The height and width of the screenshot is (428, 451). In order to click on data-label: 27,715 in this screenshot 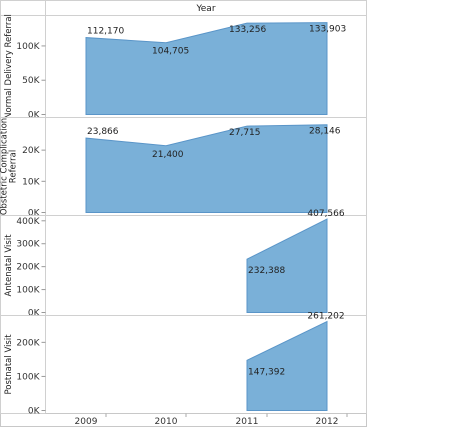, I will do `click(245, 133)`.